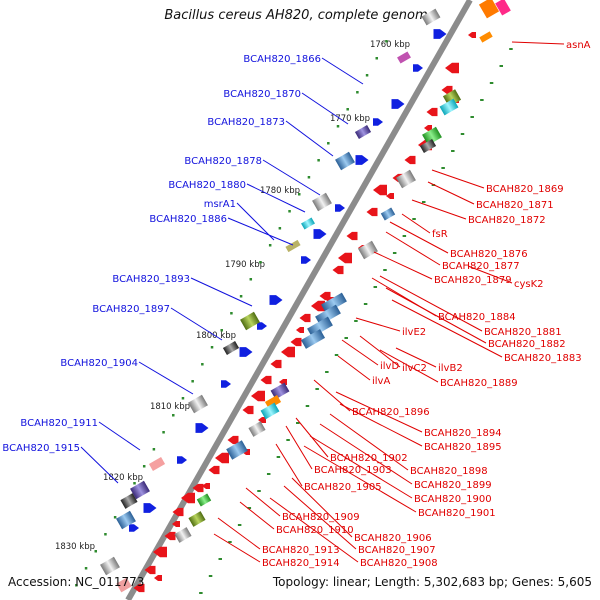  What do you see at coordinates (301, 550) in the screenshot?
I see `gene-label: BCAH820_1913` at bounding box center [301, 550].